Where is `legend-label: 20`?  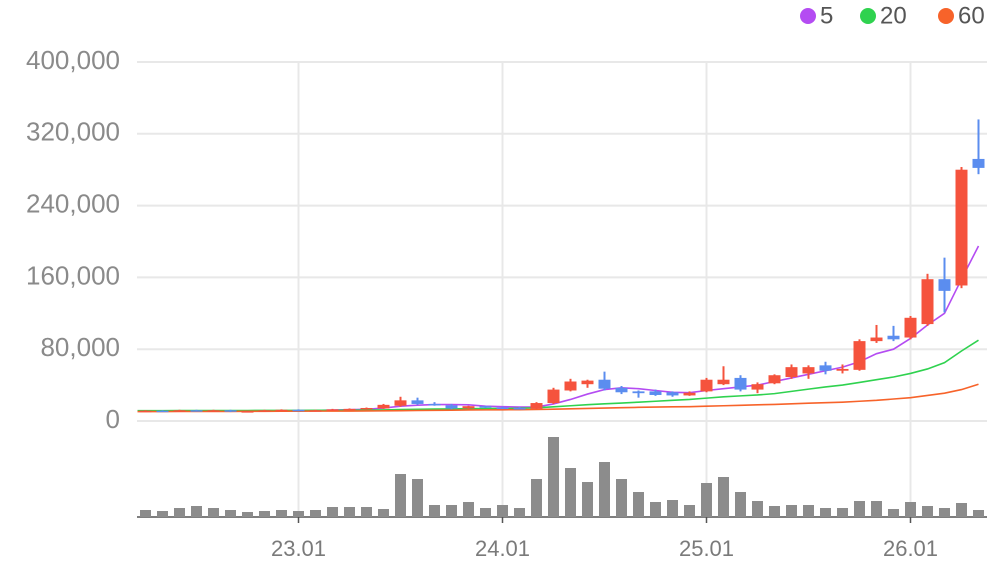
legend-label: 20 is located at coordinates (893, 15).